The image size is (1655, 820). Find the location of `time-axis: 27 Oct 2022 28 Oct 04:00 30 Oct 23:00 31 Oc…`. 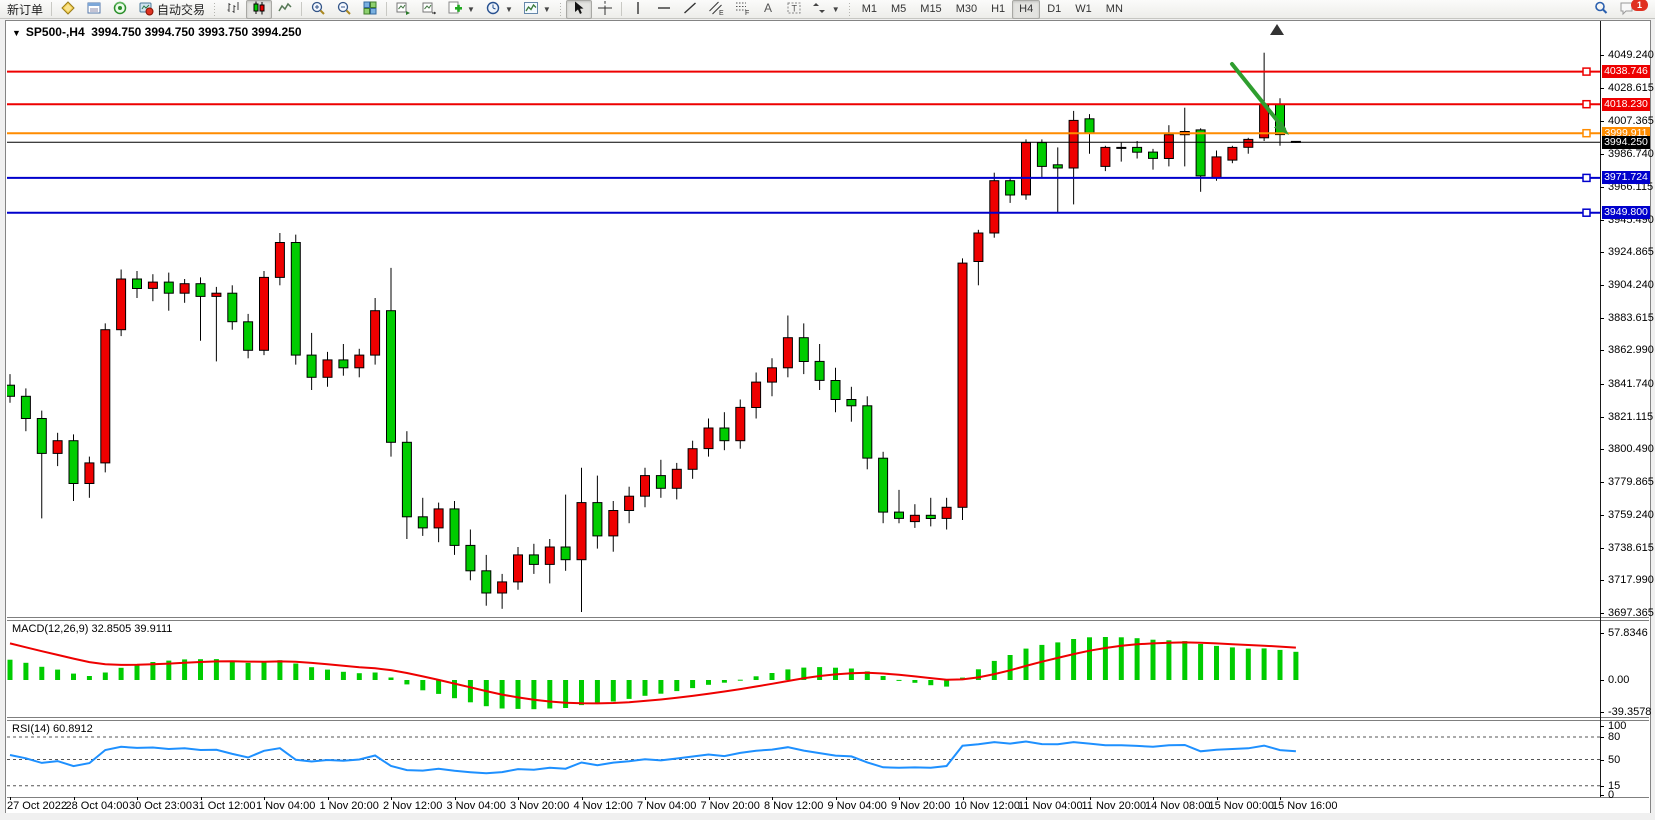

time-axis: 27 Oct 2022 28 Oct 04:00 30 Oct 23:00 31 Oc… is located at coordinates (803, 804).